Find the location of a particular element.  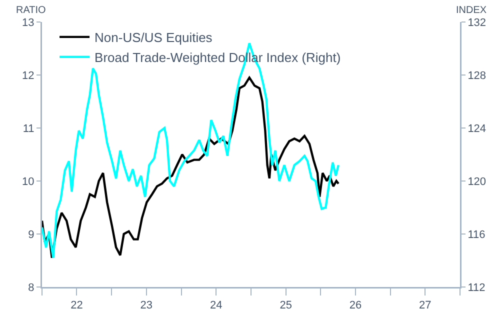

y2-axis-title: INDEX is located at coordinates (471, 10).